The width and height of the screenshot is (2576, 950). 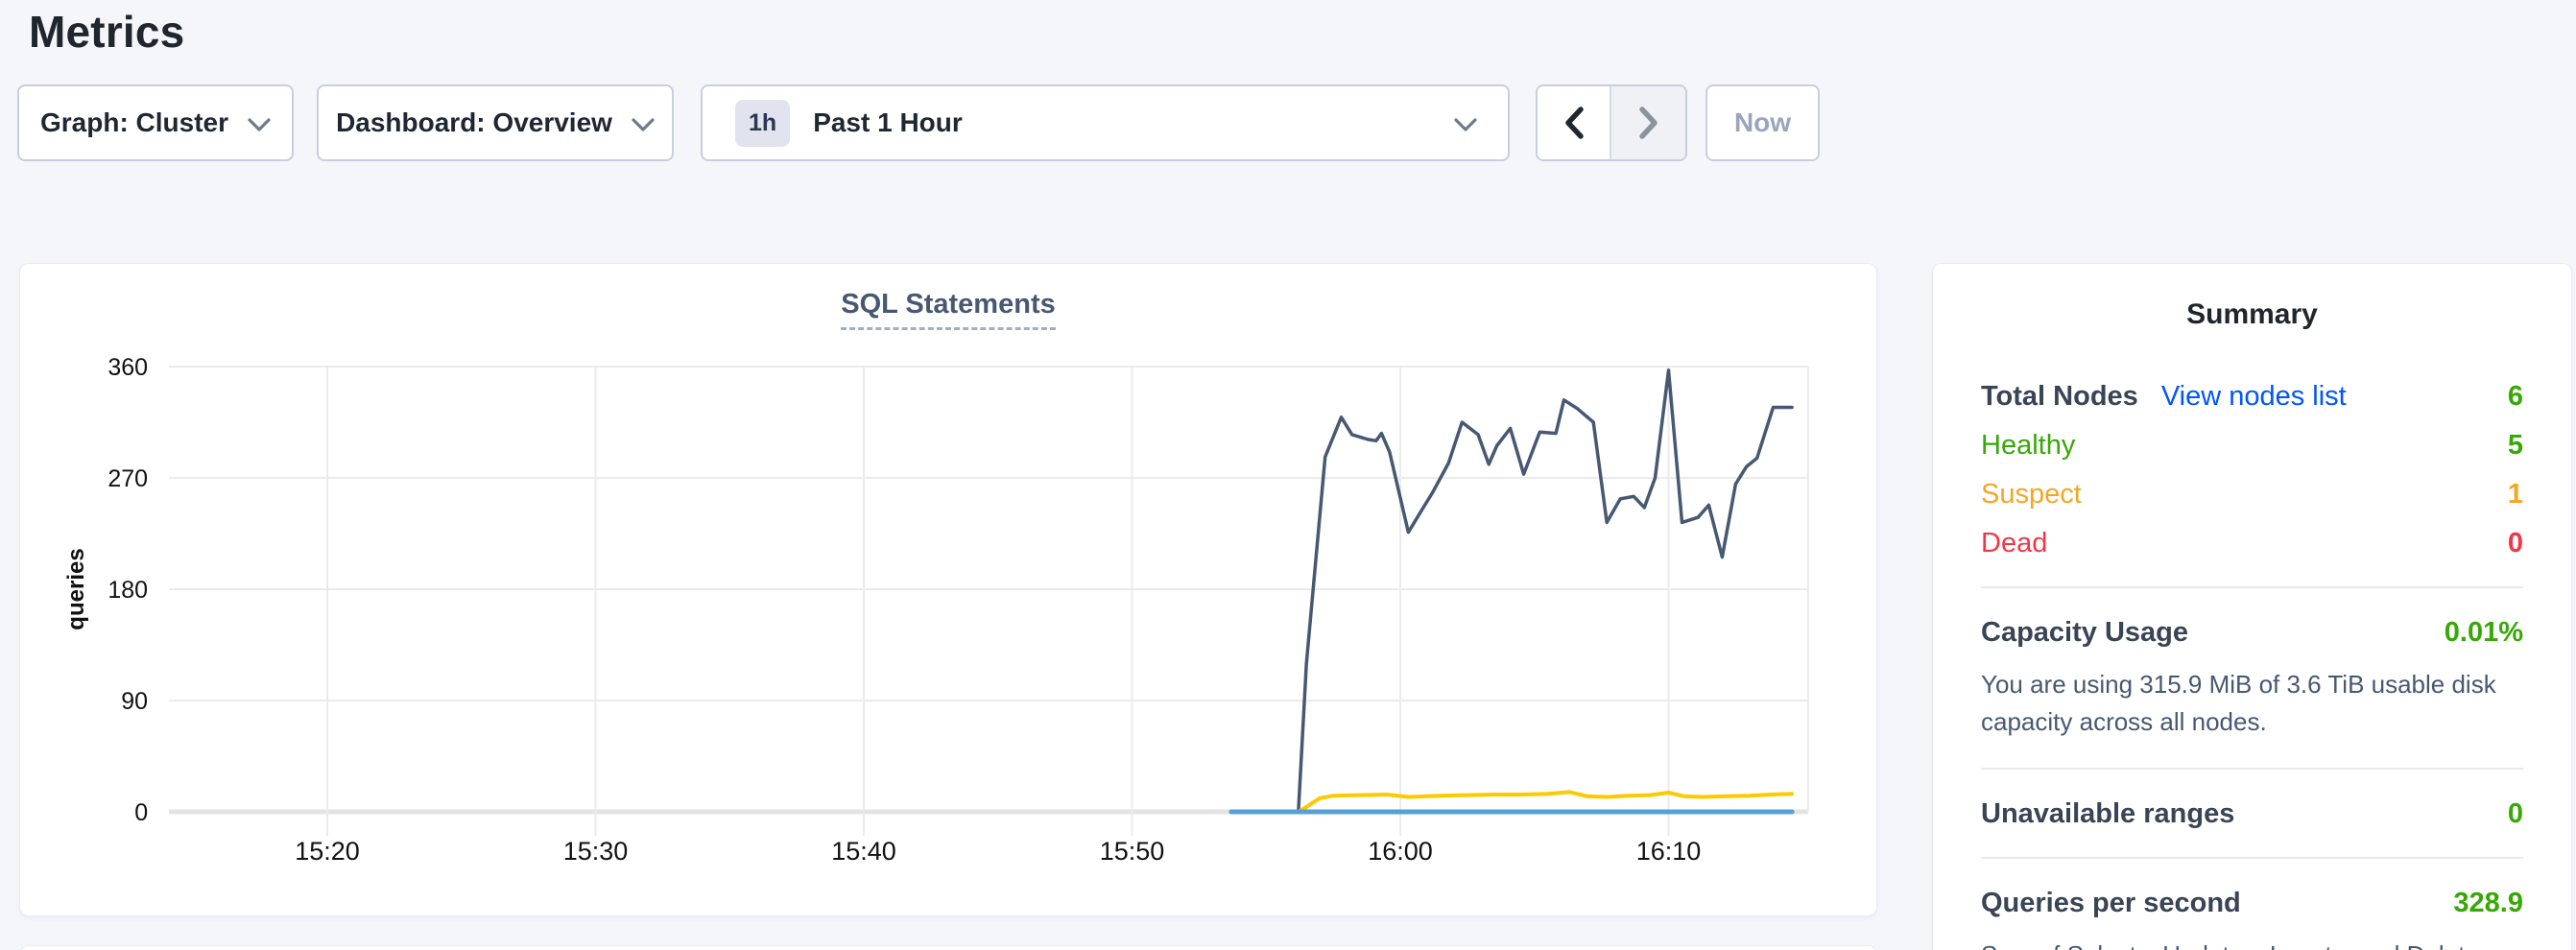 I want to click on x-axis-tick-label: 15:50, so click(x=1132, y=851).